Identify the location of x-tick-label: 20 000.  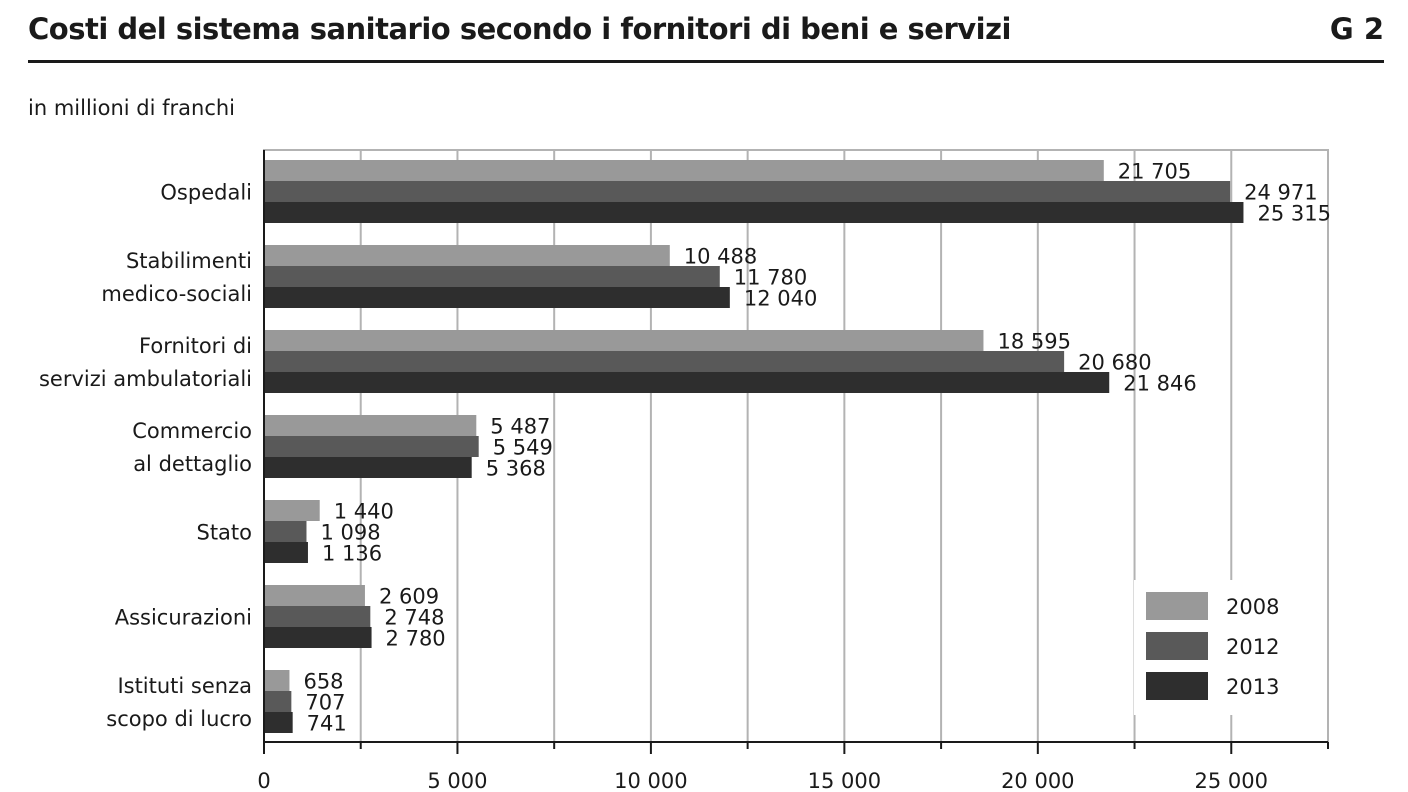
(1037, 780).